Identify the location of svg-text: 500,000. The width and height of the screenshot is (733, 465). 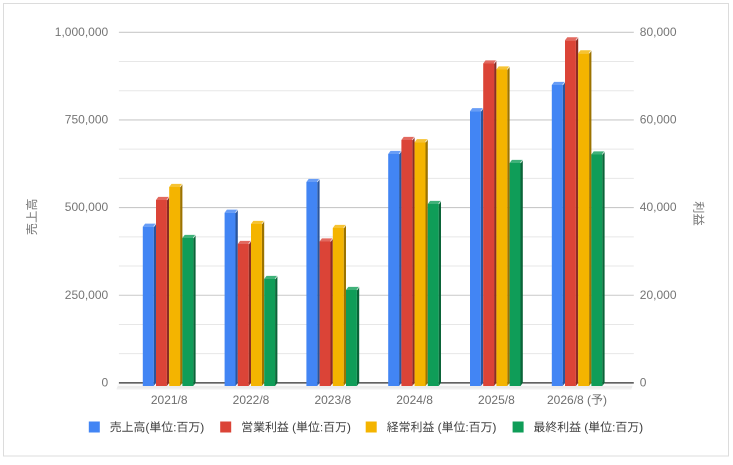
(87, 207).